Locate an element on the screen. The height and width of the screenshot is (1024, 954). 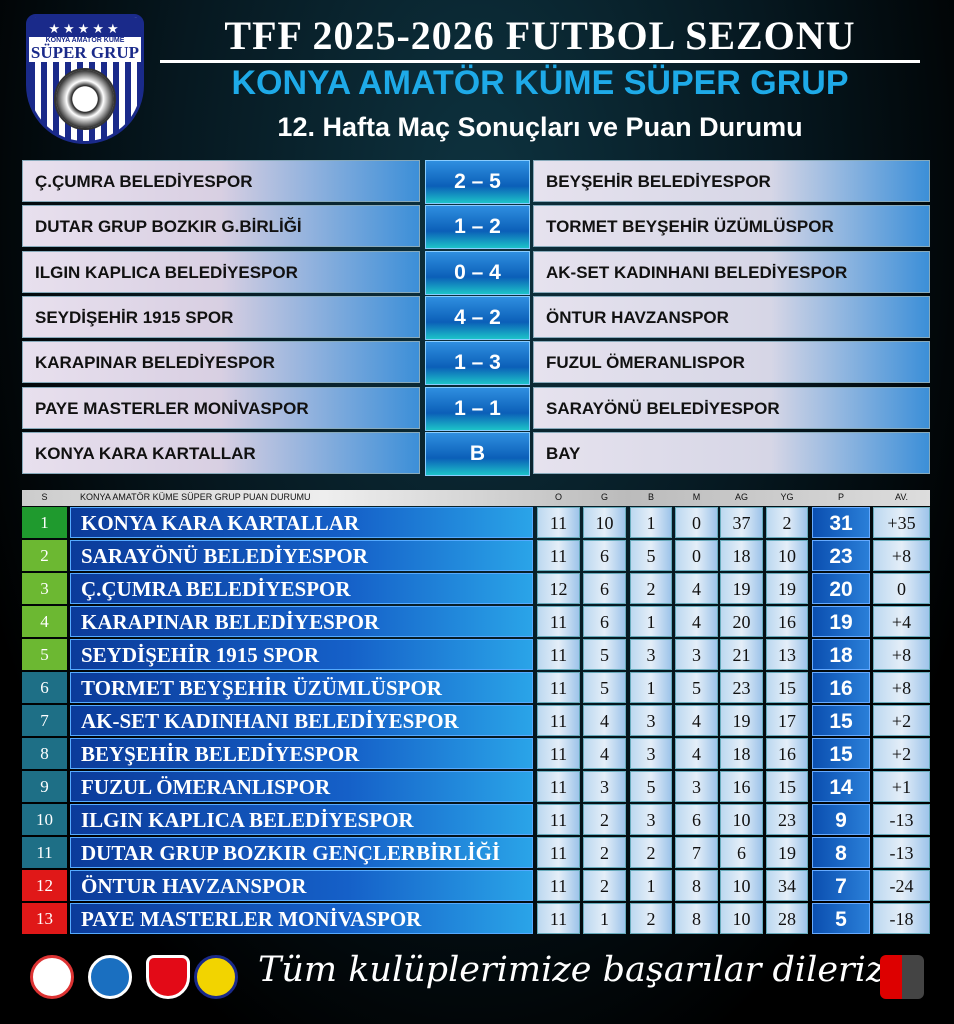
goal-difference: -18 is located at coordinates (901, 918).